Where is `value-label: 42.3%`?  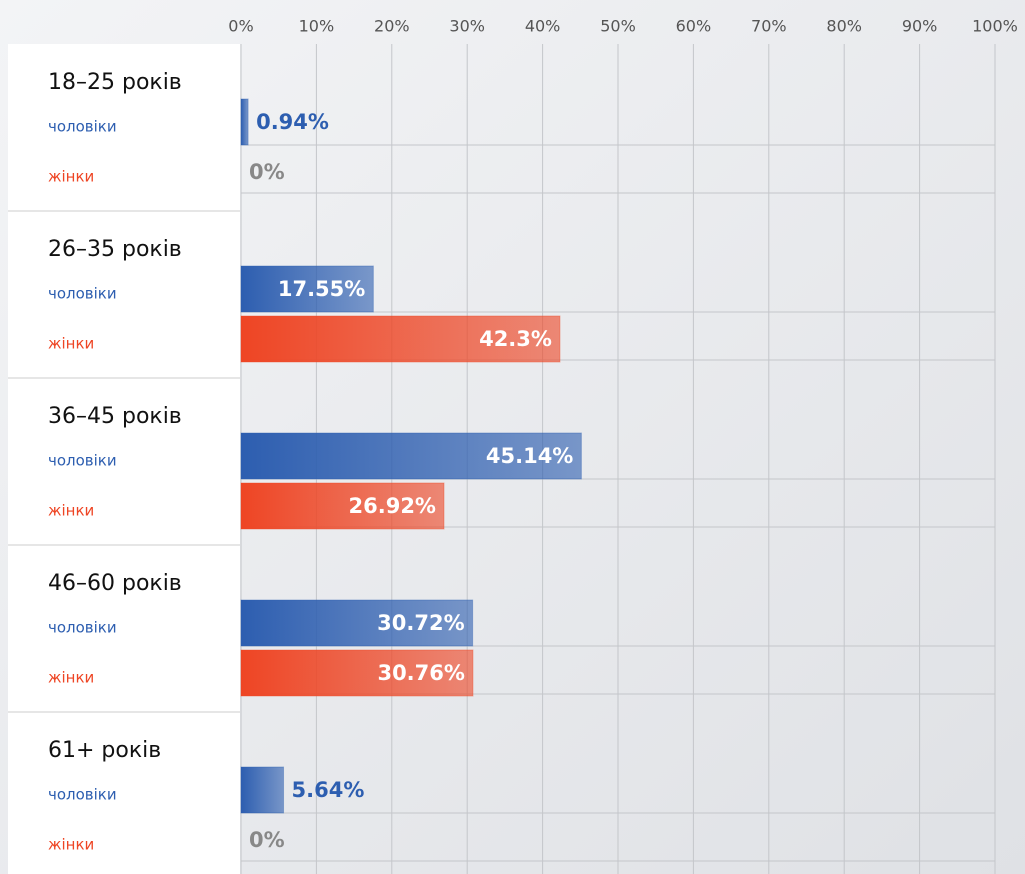 value-label: 42.3% is located at coordinates (515, 339).